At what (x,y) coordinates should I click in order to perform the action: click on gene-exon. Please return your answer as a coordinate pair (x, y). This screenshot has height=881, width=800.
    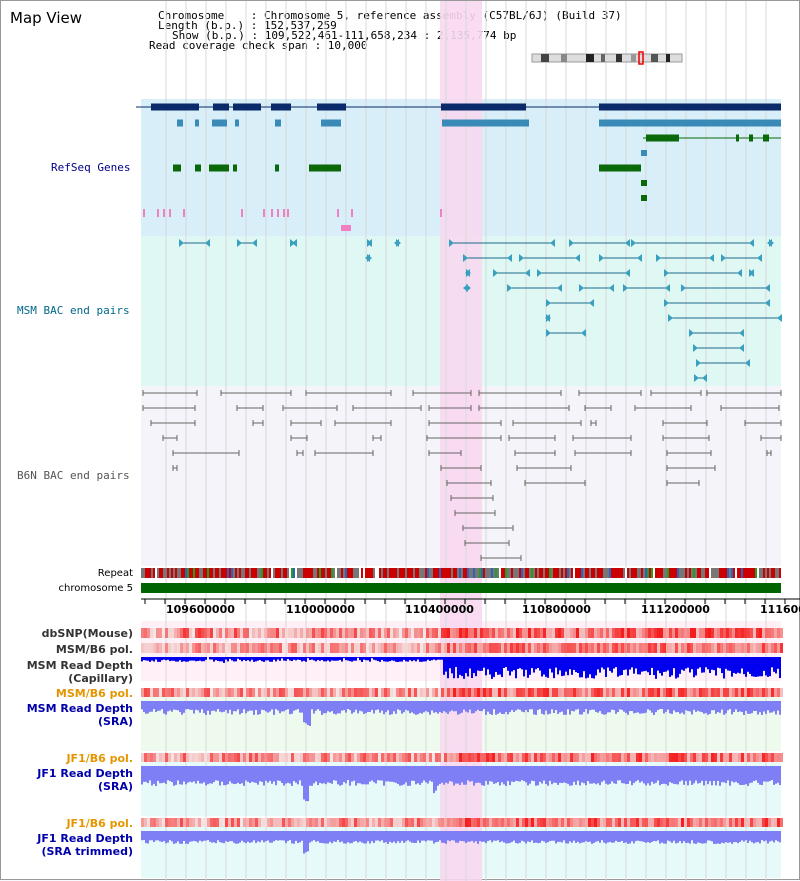
    Looking at the image, I should click on (325, 168).